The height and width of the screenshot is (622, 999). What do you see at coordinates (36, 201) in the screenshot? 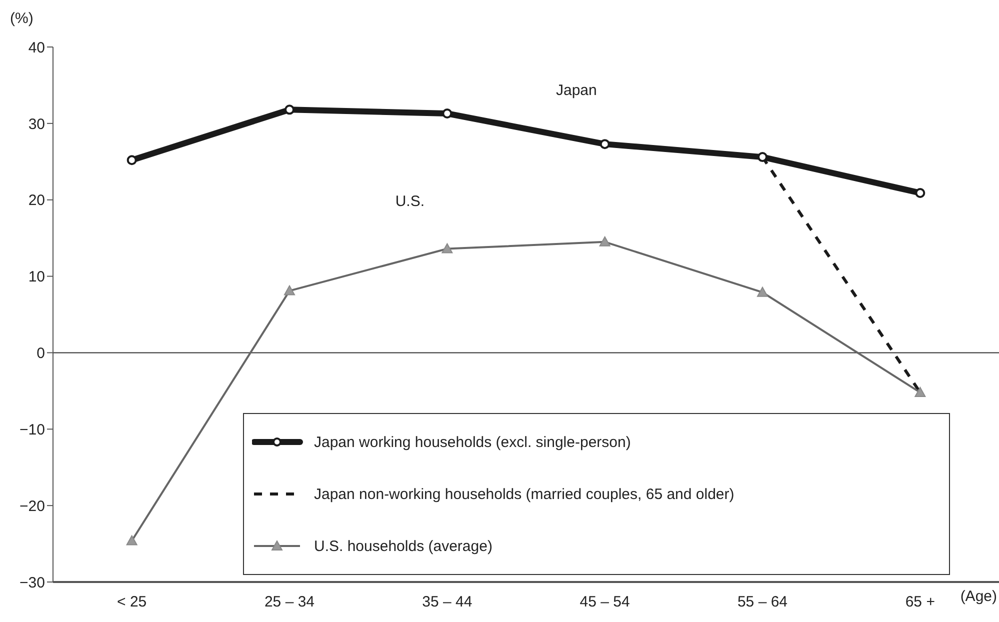
I see `y-tick-label: 20` at bounding box center [36, 201].